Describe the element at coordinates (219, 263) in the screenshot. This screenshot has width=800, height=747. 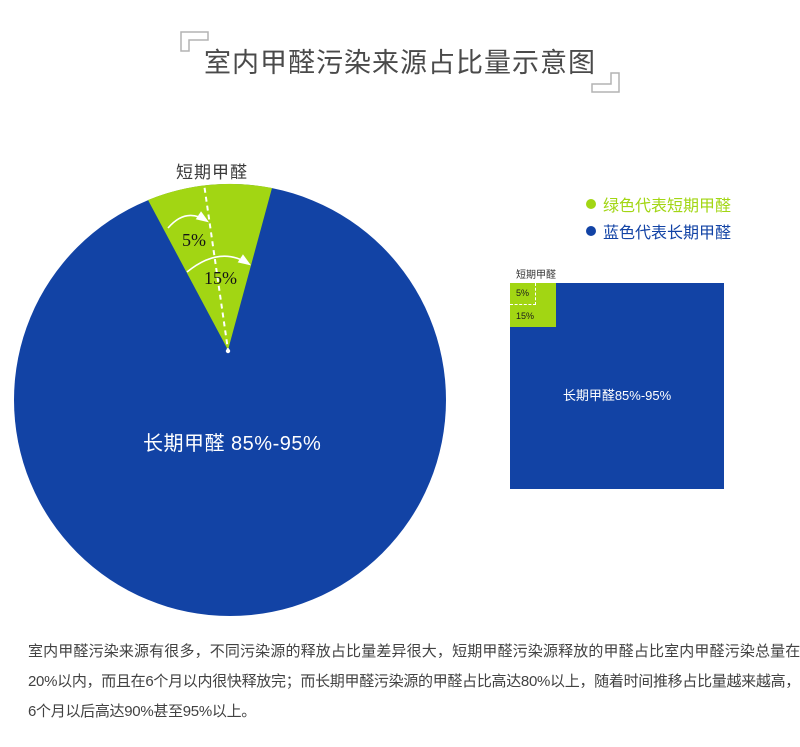
I see `pie-arrow-15pct` at that location.